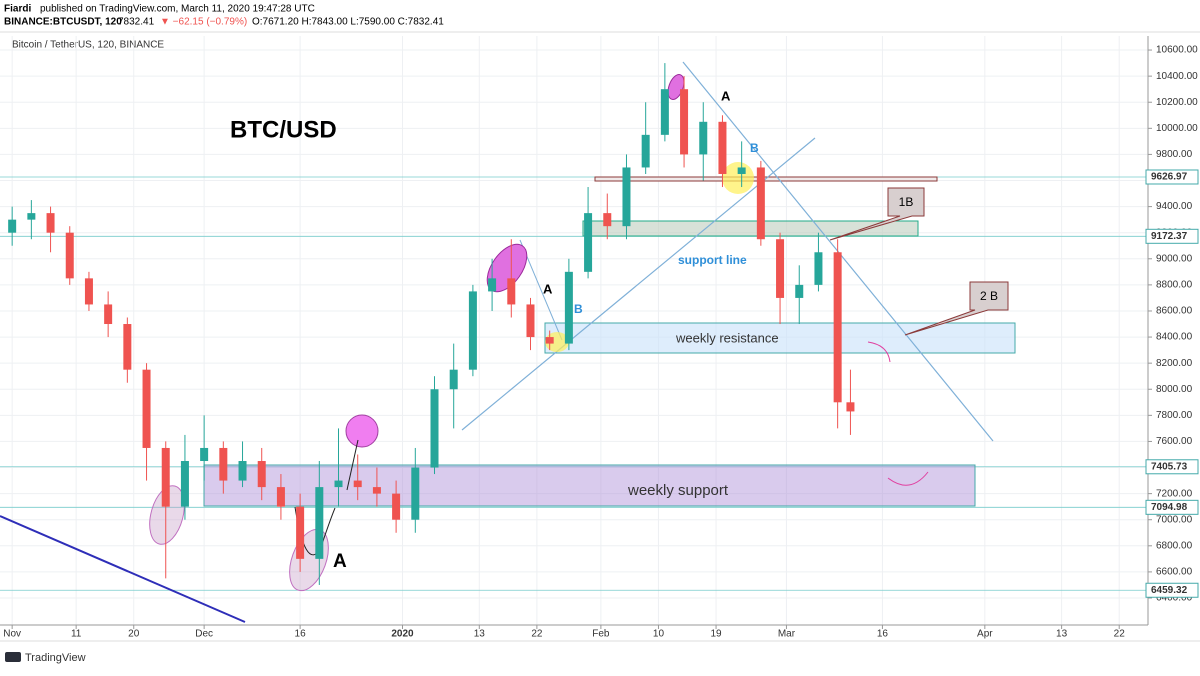  Describe the element at coordinates (1174, 598) in the screenshot. I see `y-tick-label: 6400.00` at that location.